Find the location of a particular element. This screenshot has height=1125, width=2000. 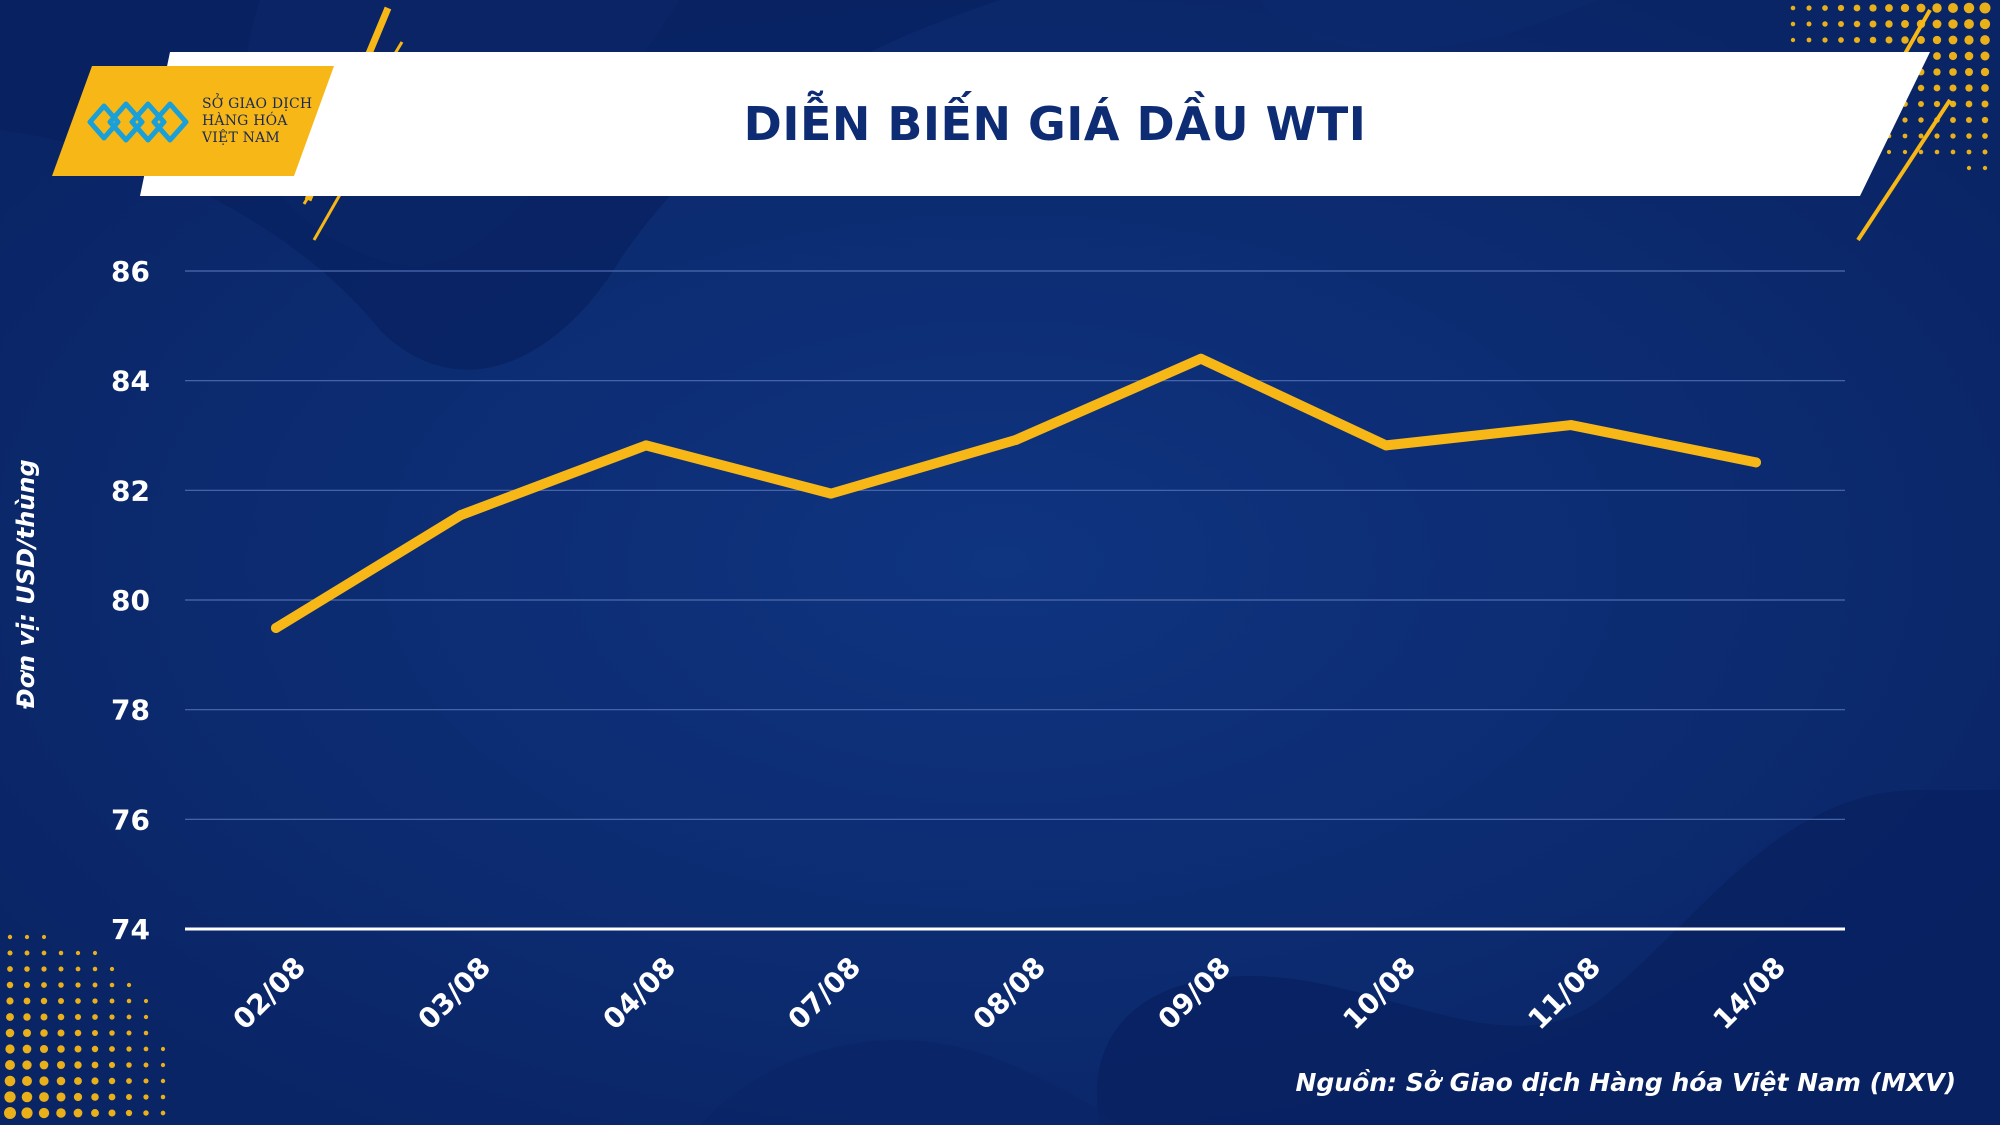

y-tick-label: 82 is located at coordinates (130, 490).